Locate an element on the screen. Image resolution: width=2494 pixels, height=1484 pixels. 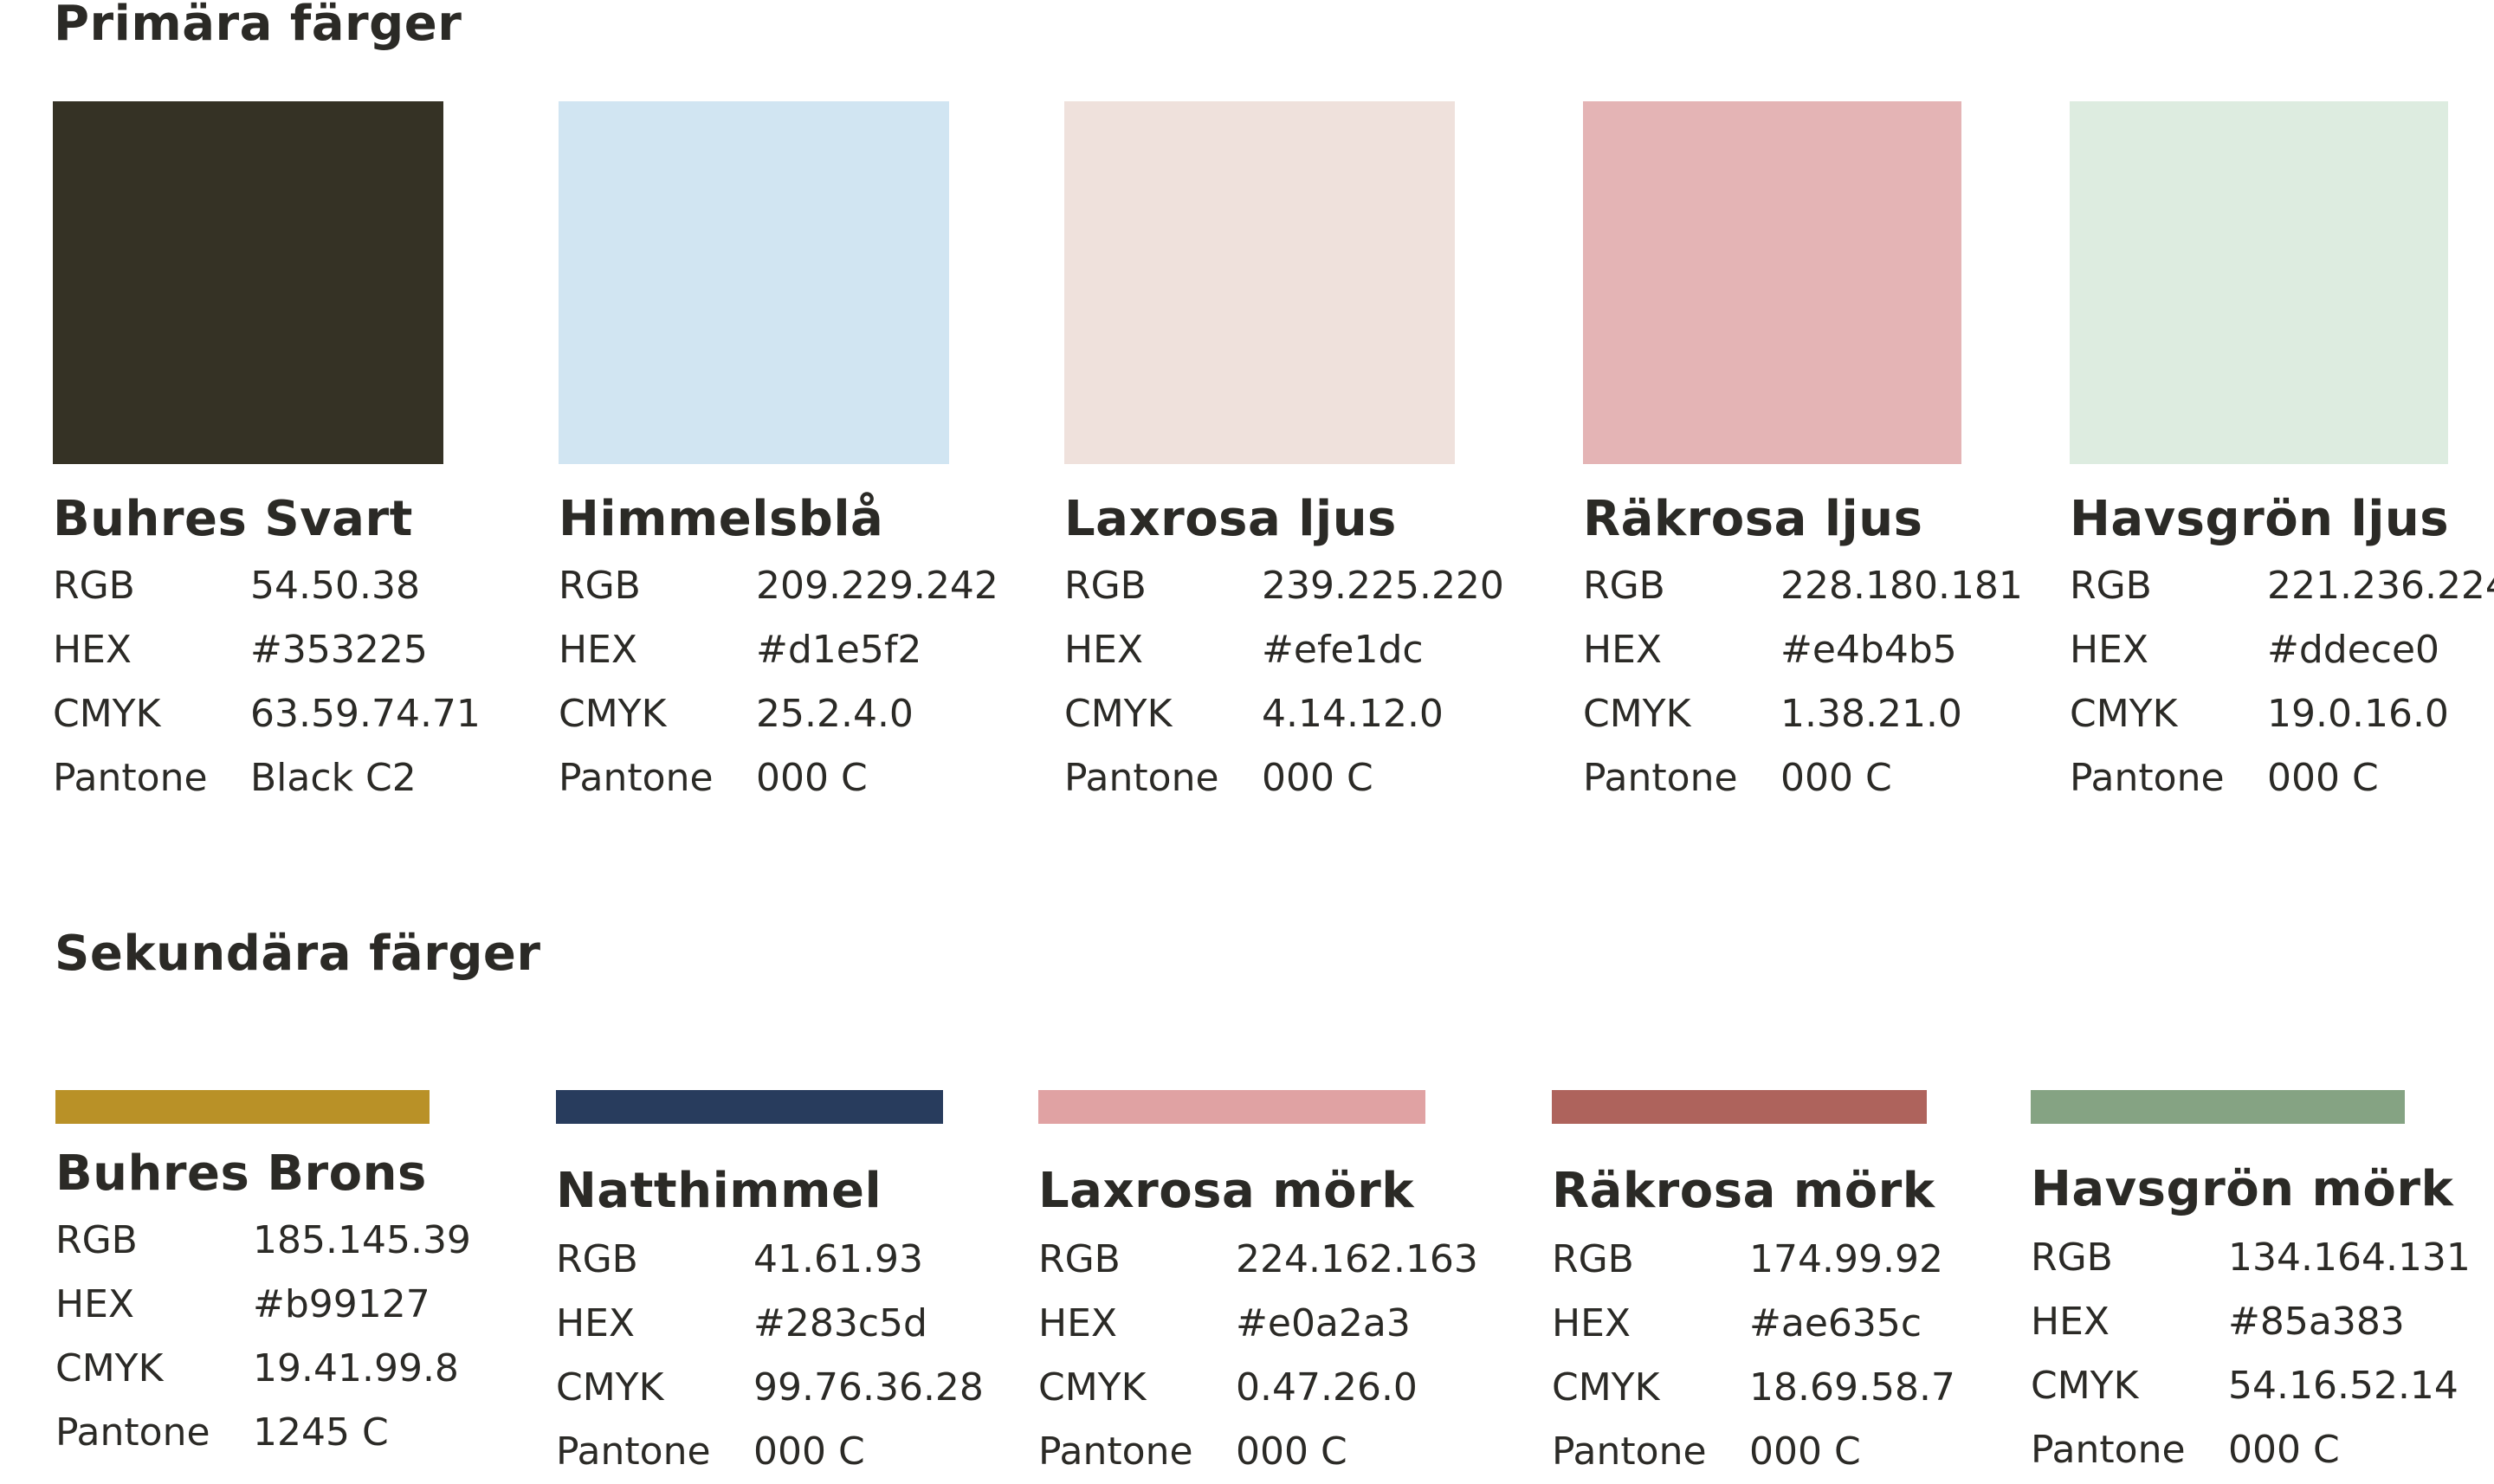
color-name: Havsgrön ljus is located at coordinates (2260, 519).